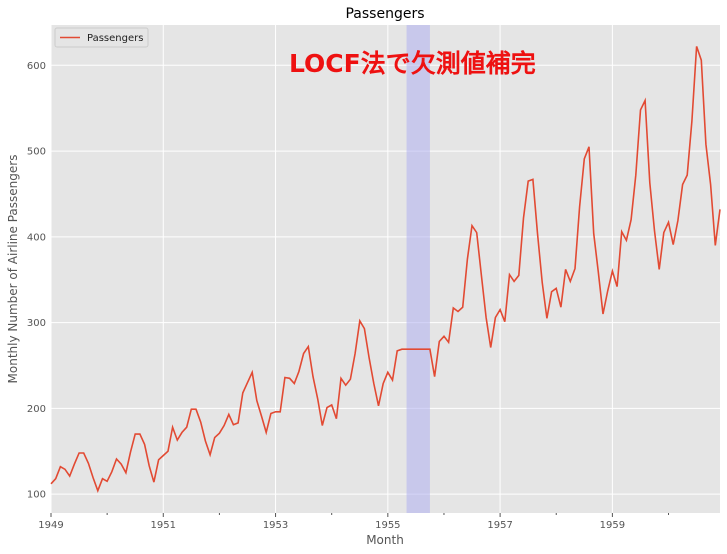 The height and width of the screenshot is (554, 727). I want to click on x-axis: 1949 1951 1953 1955 1957 1959, so click(354, 522).